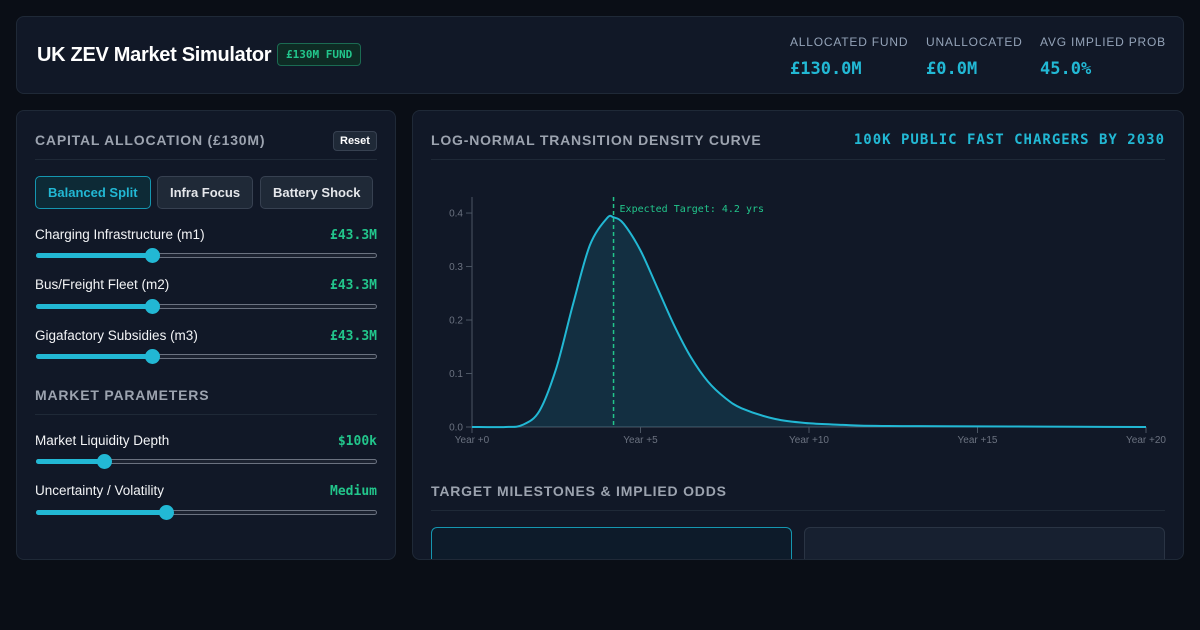 The height and width of the screenshot is (630, 1200). What do you see at coordinates (952, 69) in the screenshot?
I see `stat-value: £0.0M` at bounding box center [952, 69].